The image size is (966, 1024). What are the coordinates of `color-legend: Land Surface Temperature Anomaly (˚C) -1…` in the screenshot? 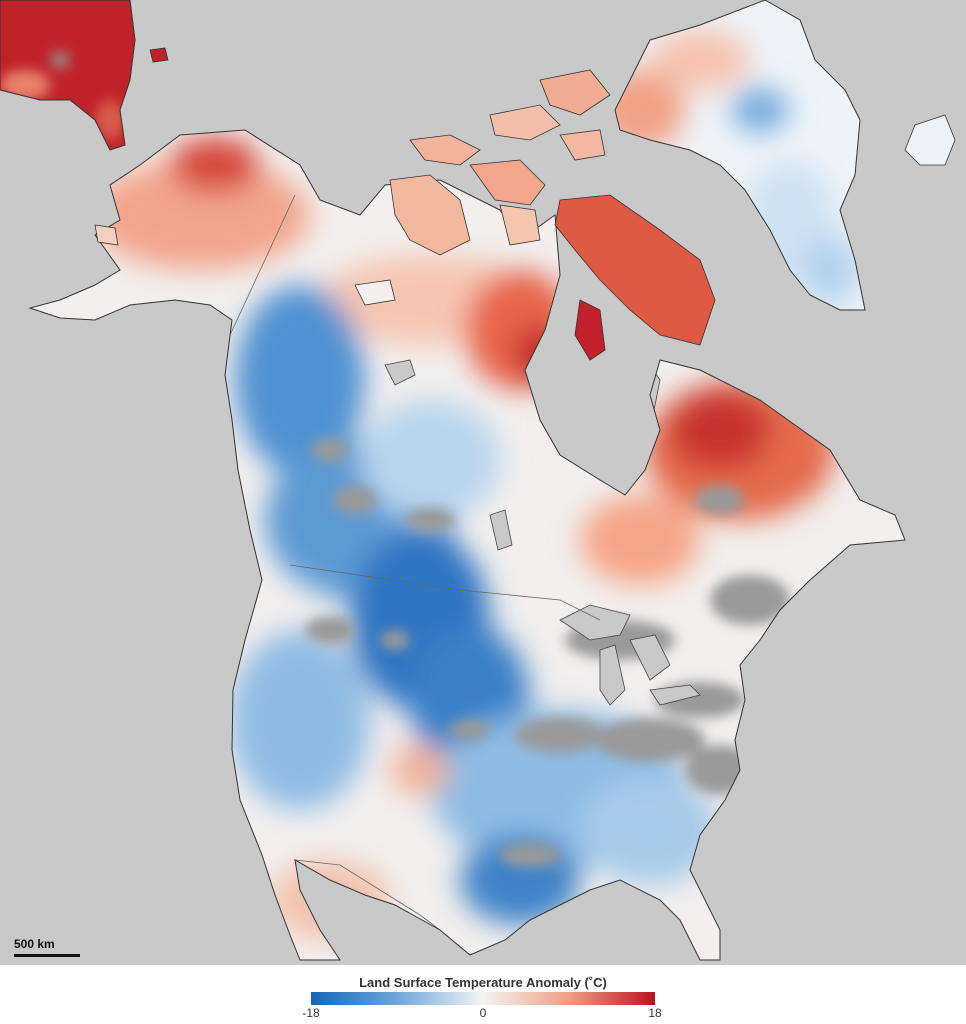 It's located at (483, 994).